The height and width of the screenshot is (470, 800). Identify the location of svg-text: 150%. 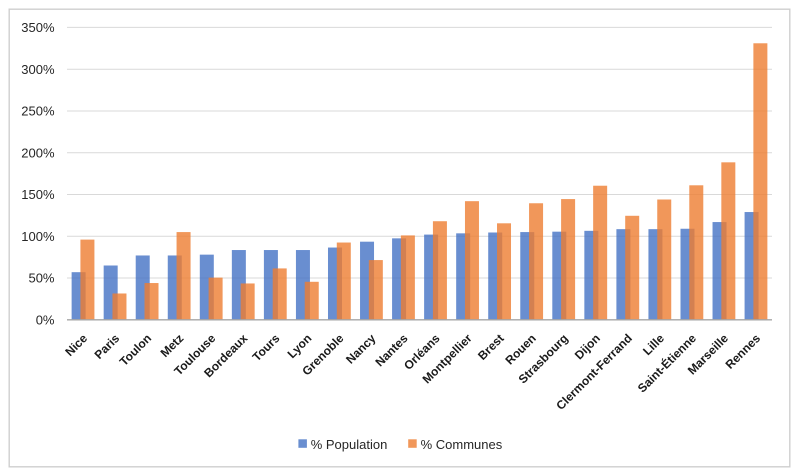
(38, 194).